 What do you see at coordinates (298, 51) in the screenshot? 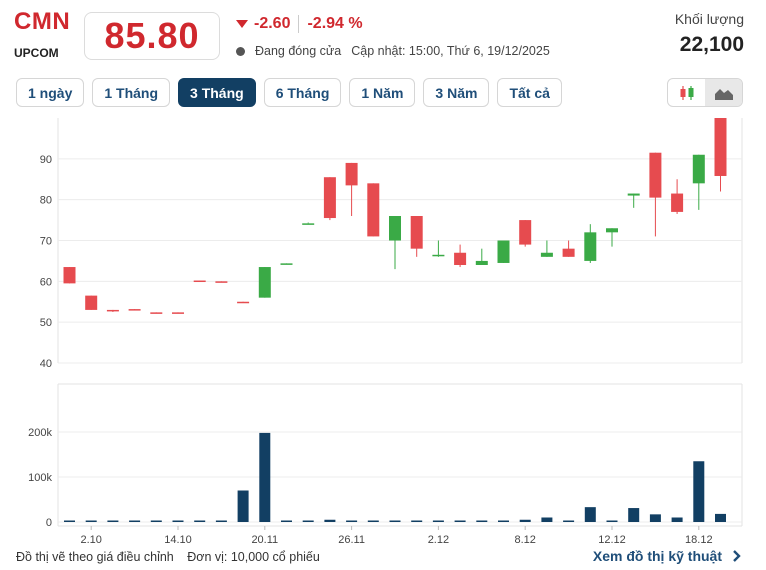
I see `status-text: Đang đóng cửa` at bounding box center [298, 51].